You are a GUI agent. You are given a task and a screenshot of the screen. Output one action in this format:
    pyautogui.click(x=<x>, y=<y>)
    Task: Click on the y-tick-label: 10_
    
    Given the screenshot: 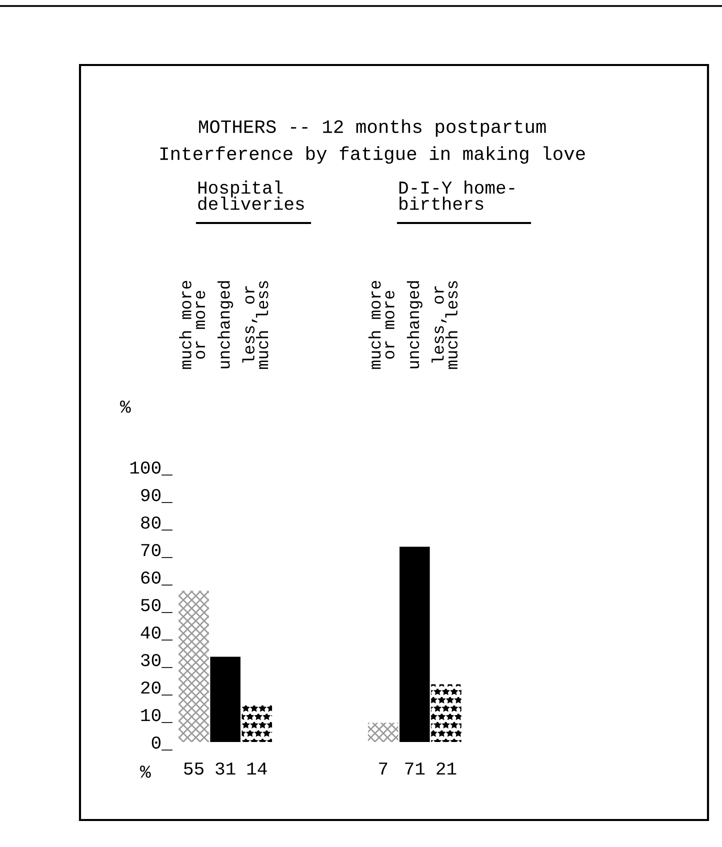 What is the action you would take?
    pyautogui.click(x=156, y=715)
    